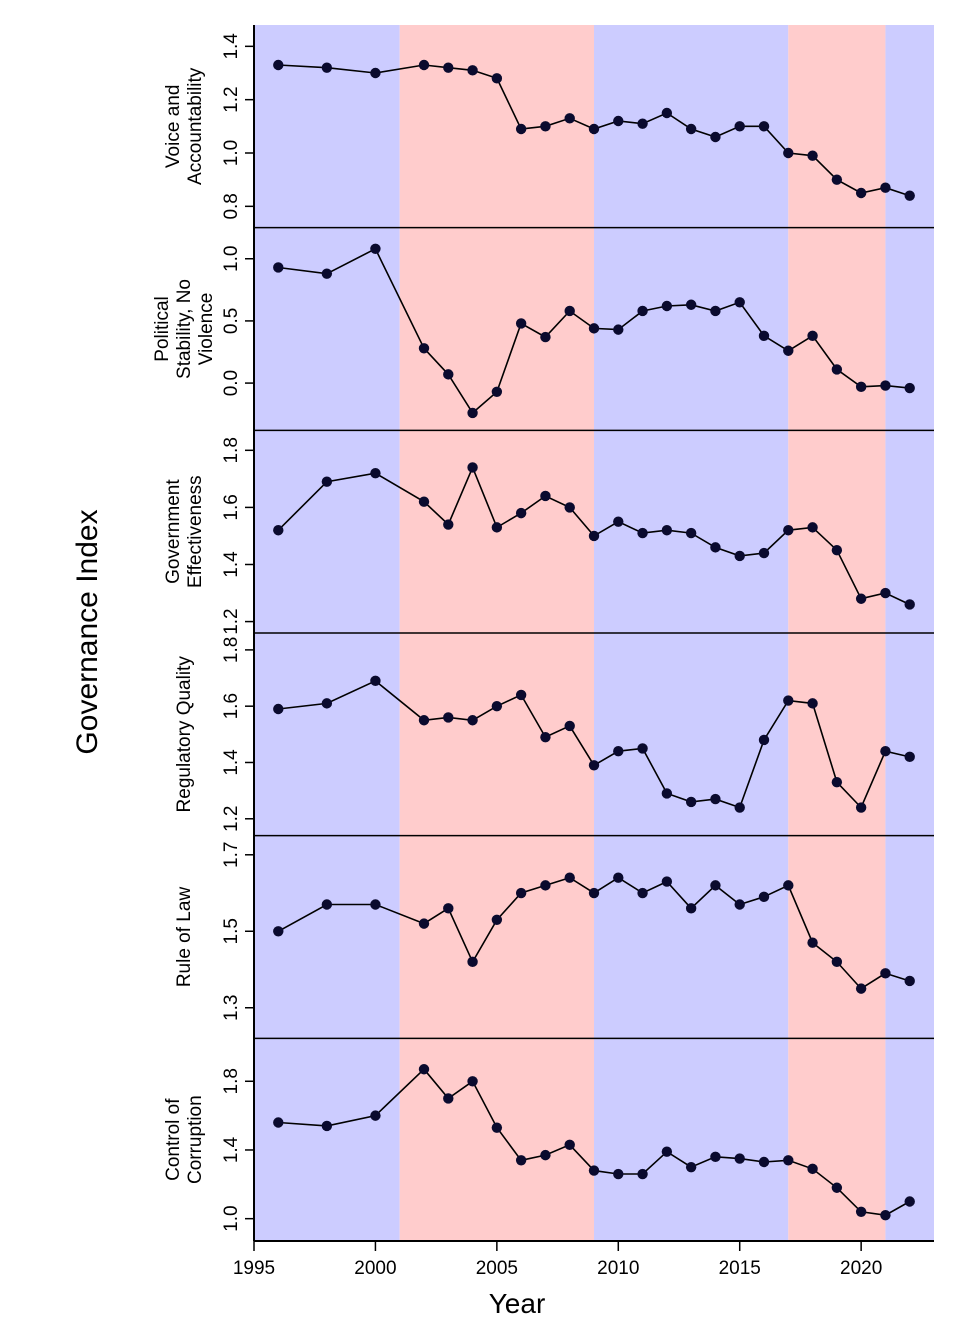 This screenshot has height=1344, width=960. I want to click on x-tick-label: 2015, so click(740, 1268).